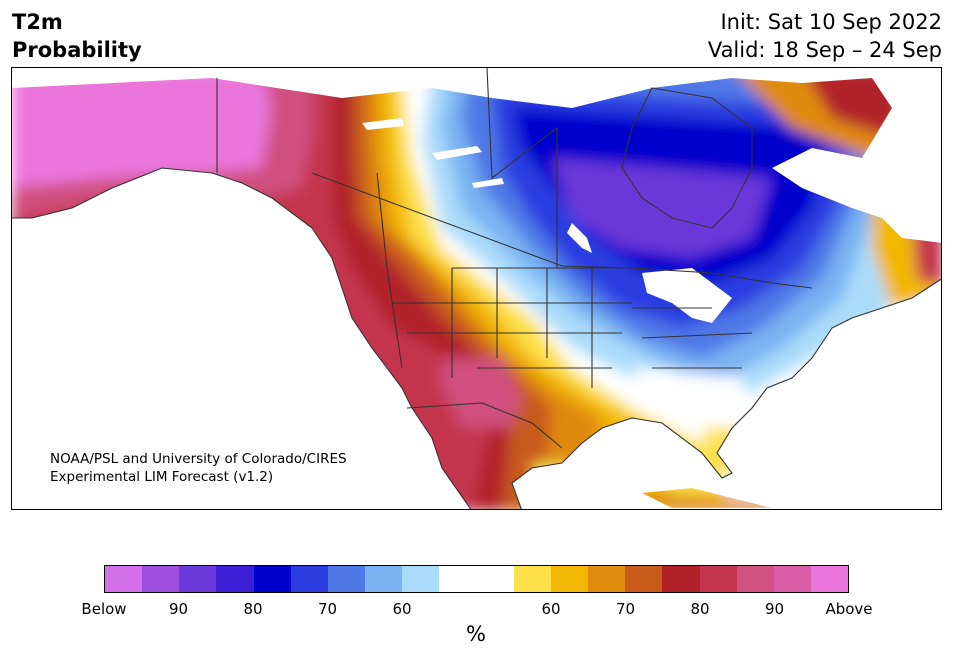 Image resolution: width=953 pixels, height=659 pixels. What do you see at coordinates (37, 22) in the screenshot?
I see `title-line-1: T2m` at bounding box center [37, 22].